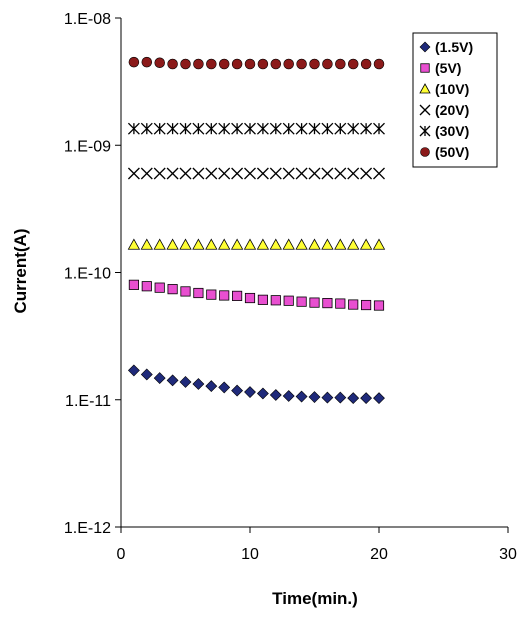 The height and width of the screenshot is (619, 518). I want to click on x-tick-label: 30, so click(508, 554).